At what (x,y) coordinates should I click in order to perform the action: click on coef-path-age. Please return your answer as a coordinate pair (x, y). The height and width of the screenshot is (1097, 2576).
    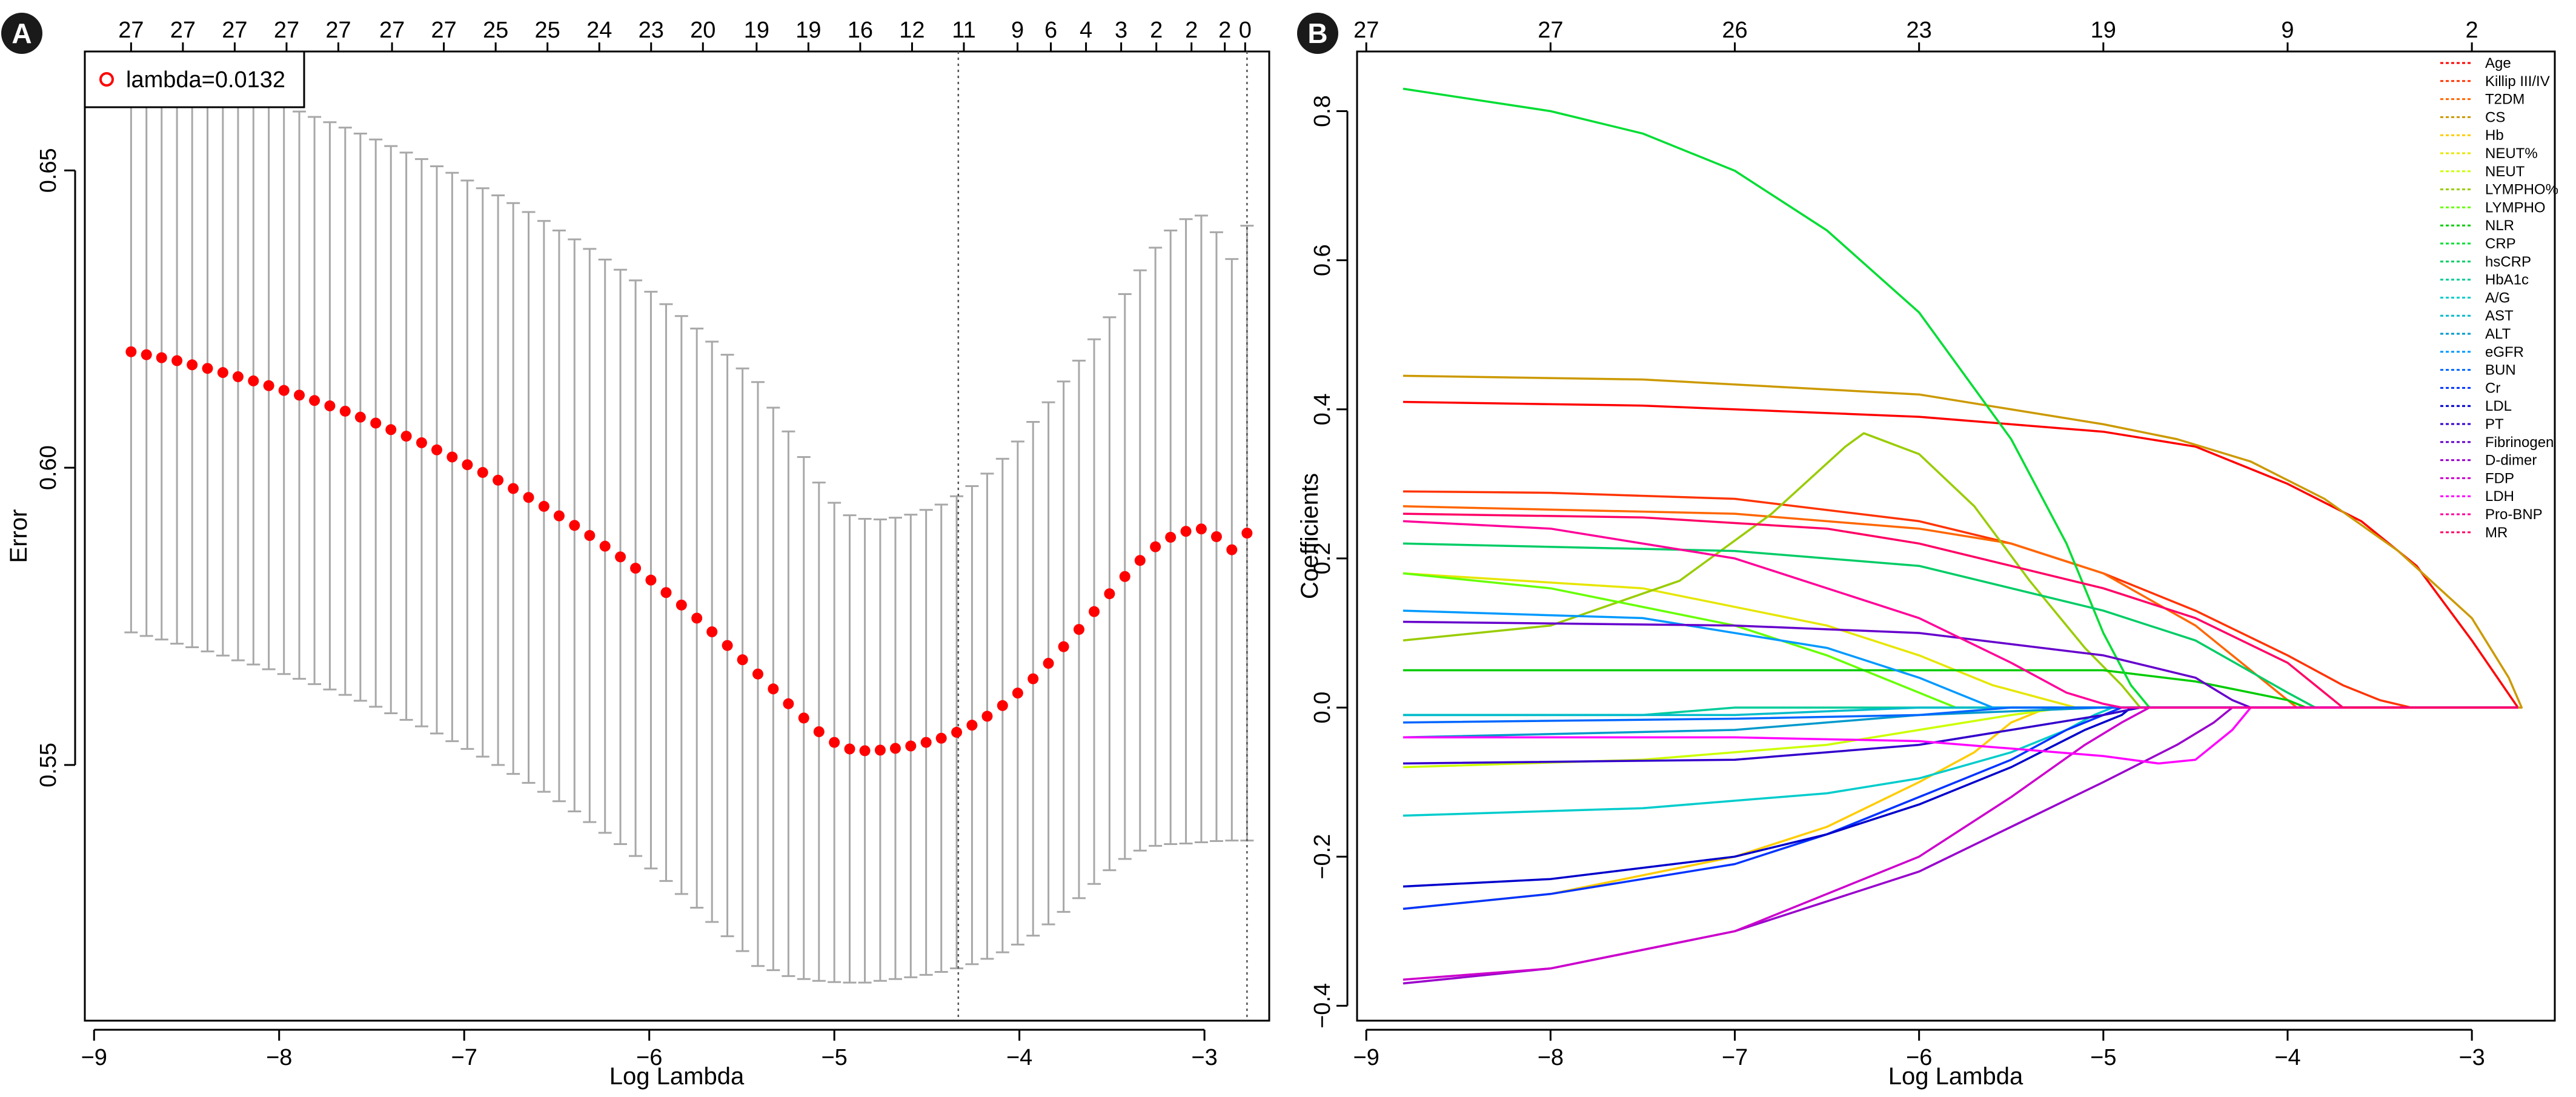
    Looking at the image, I should click on (1961, 554).